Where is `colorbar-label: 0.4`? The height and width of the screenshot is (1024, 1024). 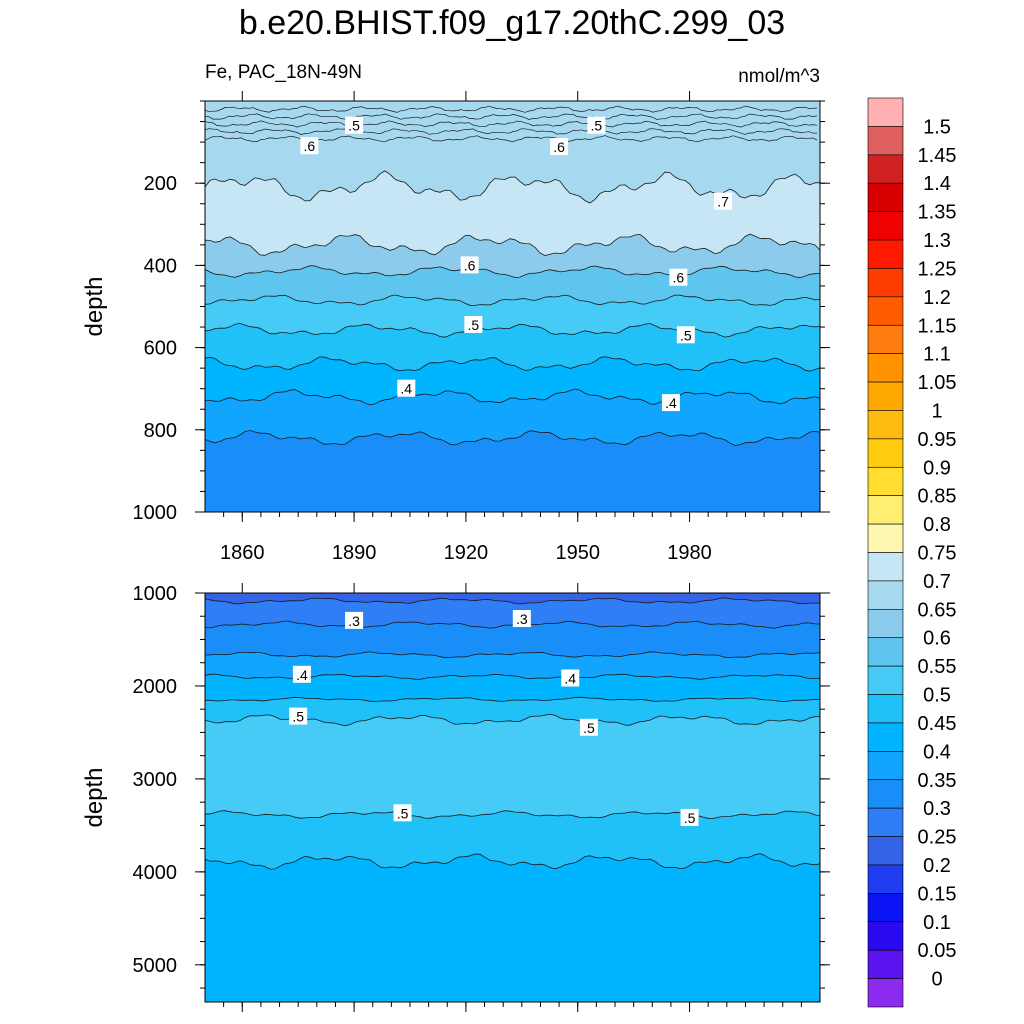
colorbar-label: 0.4 is located at coordinates (937, 752).